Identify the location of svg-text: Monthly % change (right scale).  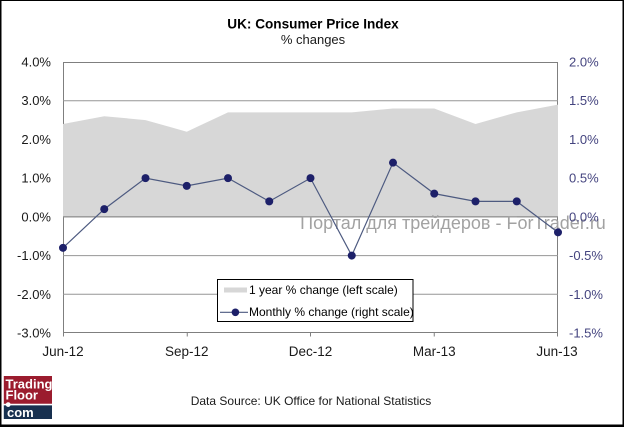
(331, 312).